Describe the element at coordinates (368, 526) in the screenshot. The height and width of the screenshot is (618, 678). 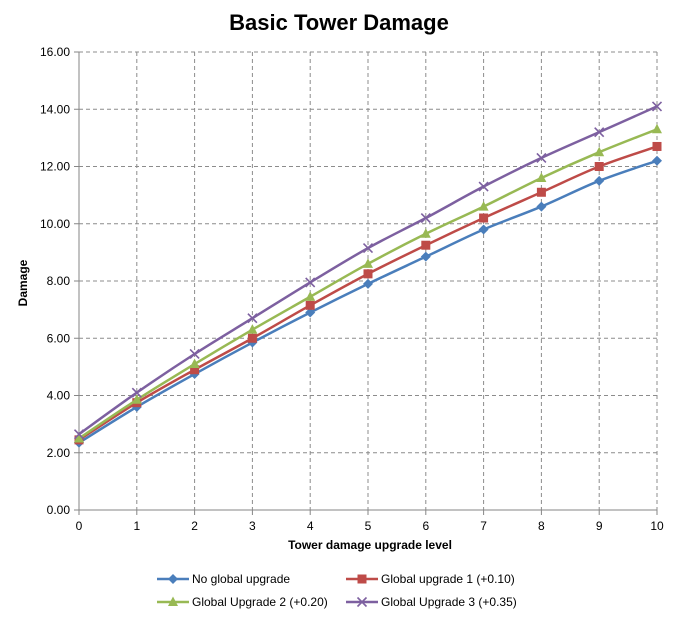
I see `x-tick-label: 5` at that location.